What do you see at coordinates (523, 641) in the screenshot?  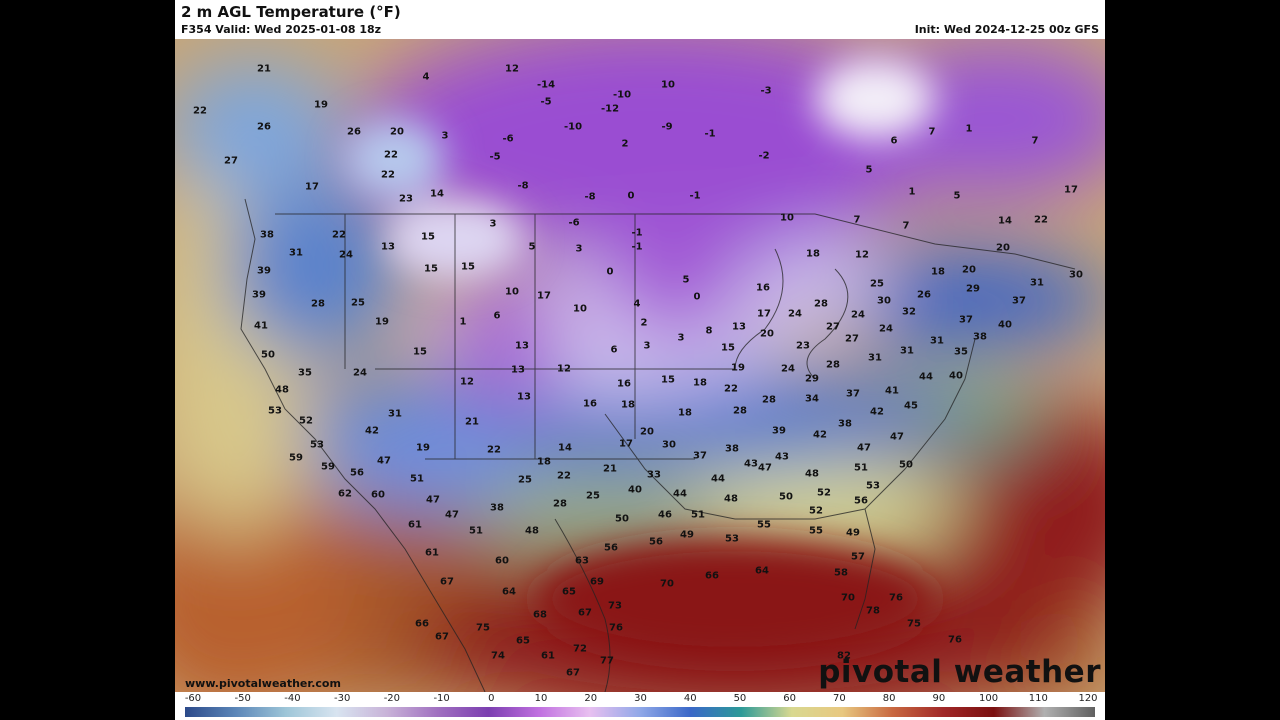 I see `temperature-label: 65` at bounding box center [523, 641].